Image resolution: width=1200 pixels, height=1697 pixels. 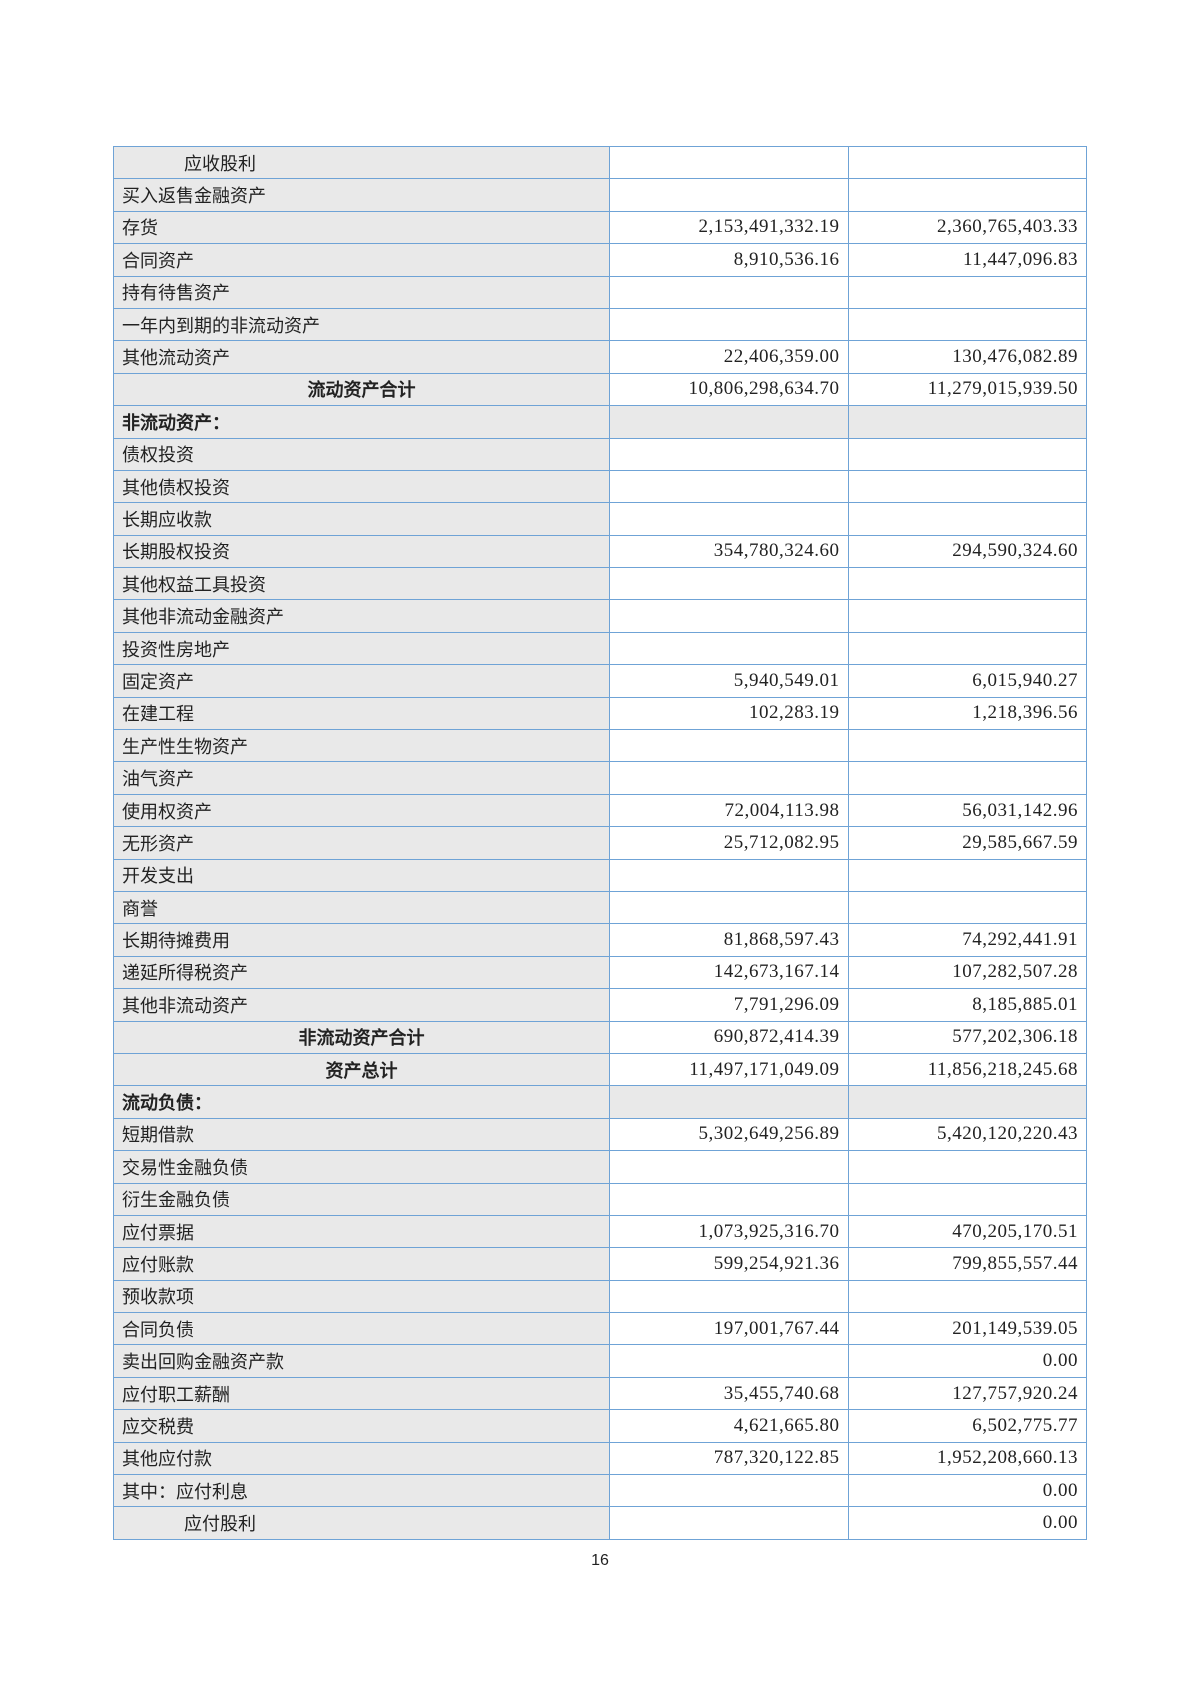 I want to click on table-row: 一年内到期的非流动资产, so click(x=600, y=324).